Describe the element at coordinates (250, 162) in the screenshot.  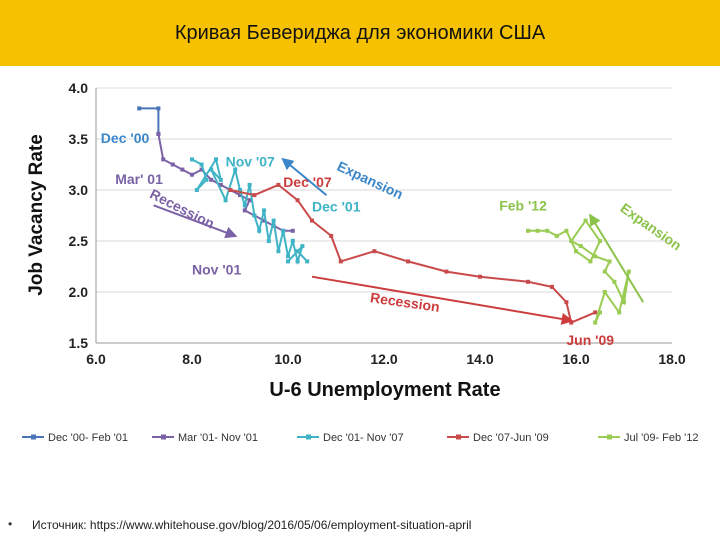
I see `annotation-label: Nov '07` at that location.